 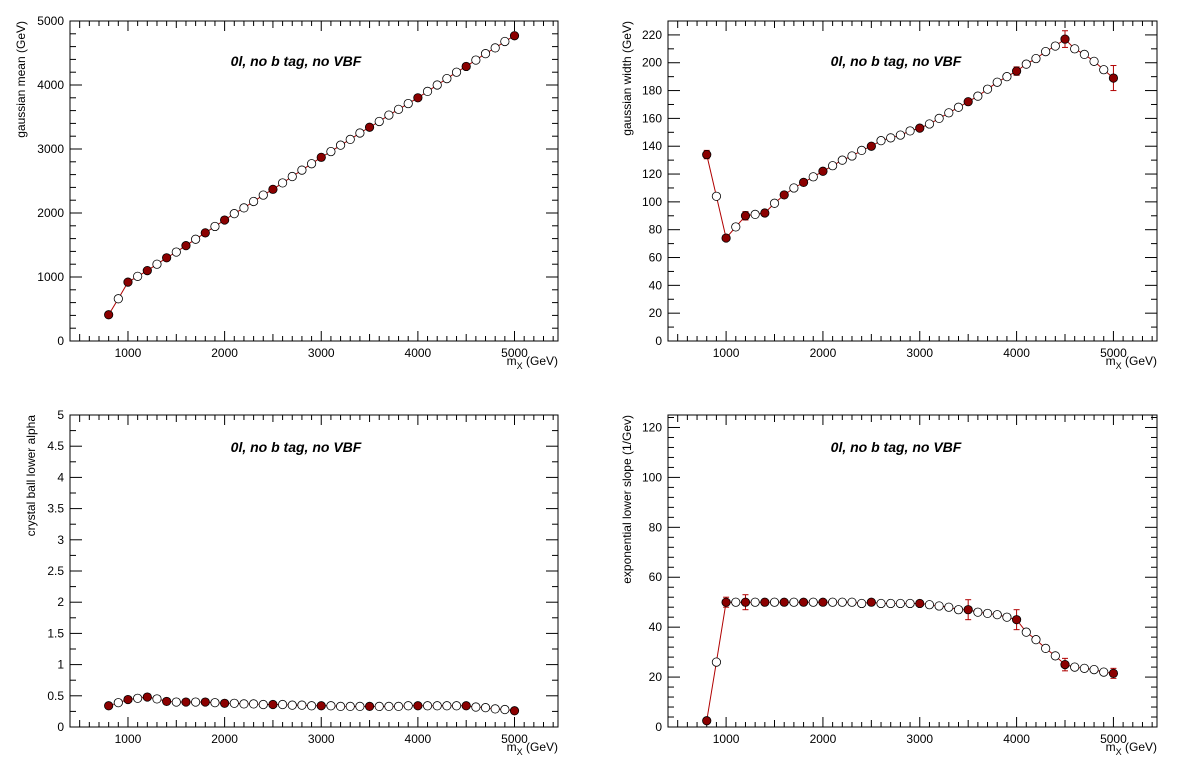 What do you see at coordinates (656, 230) in the screenshot?
I see `y-tick-label: 80` at bounding box center [656, 230].